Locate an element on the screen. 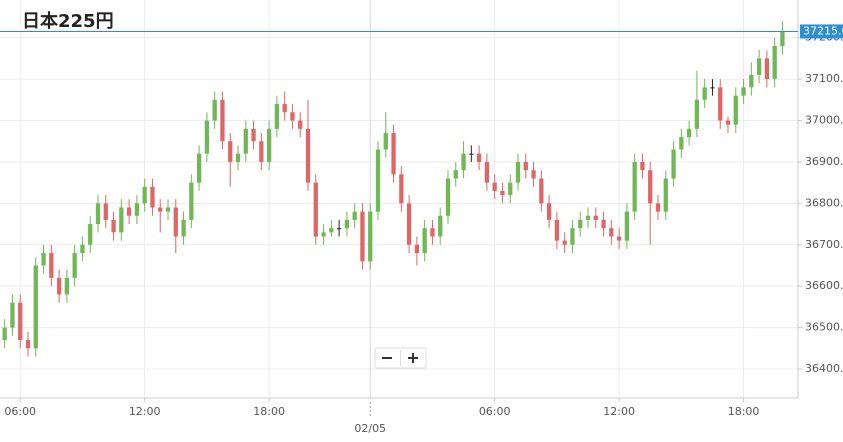 Image resolution: width=843 pixels, height=442 pixels. date-label: 02/05 is located at coordinates (370, 428).